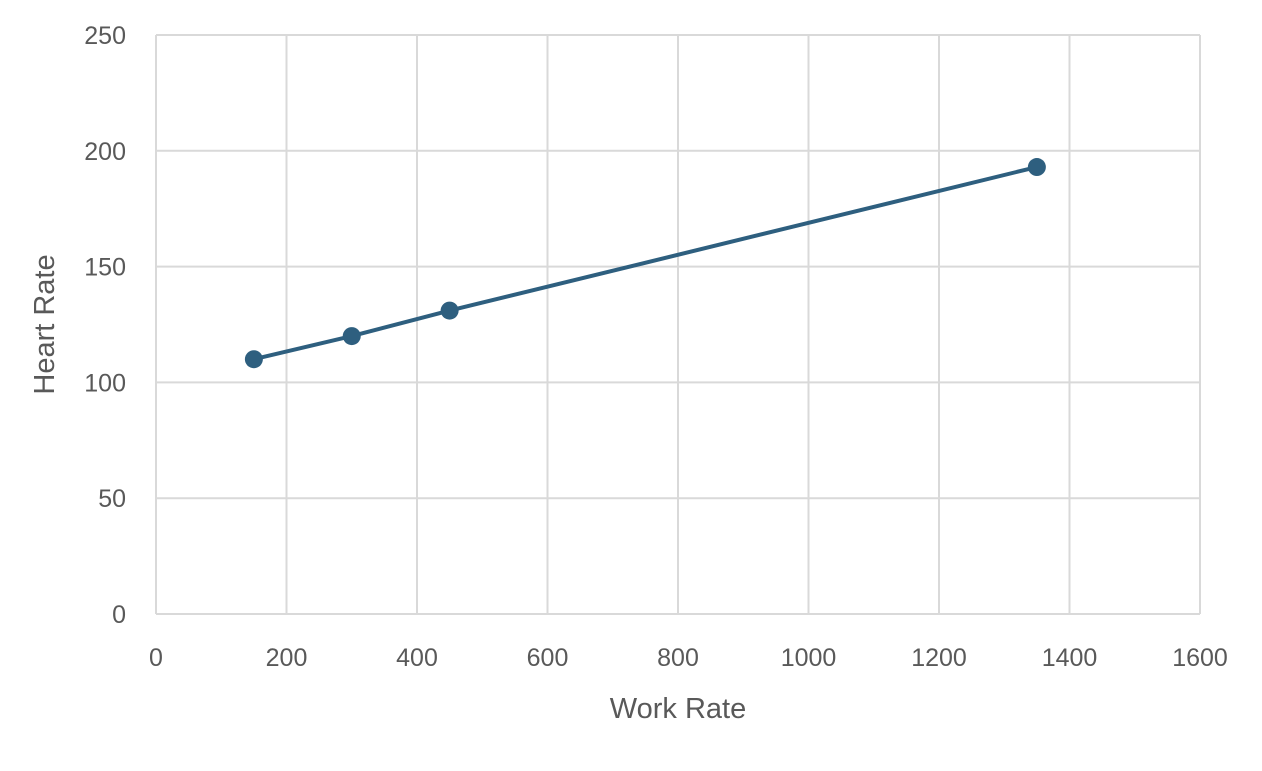  I want to click on y-tick-label: 0, so click(119, 615).